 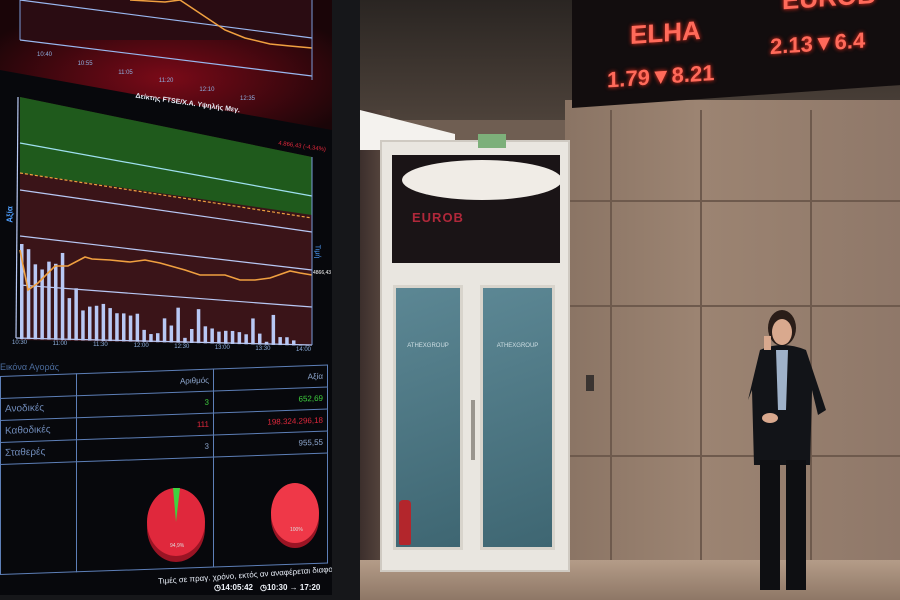 What do you see at coordinates (317, 251) in the screenshot?
I see `right-axis-label: Τιμή` at bounding box center [317, 251].